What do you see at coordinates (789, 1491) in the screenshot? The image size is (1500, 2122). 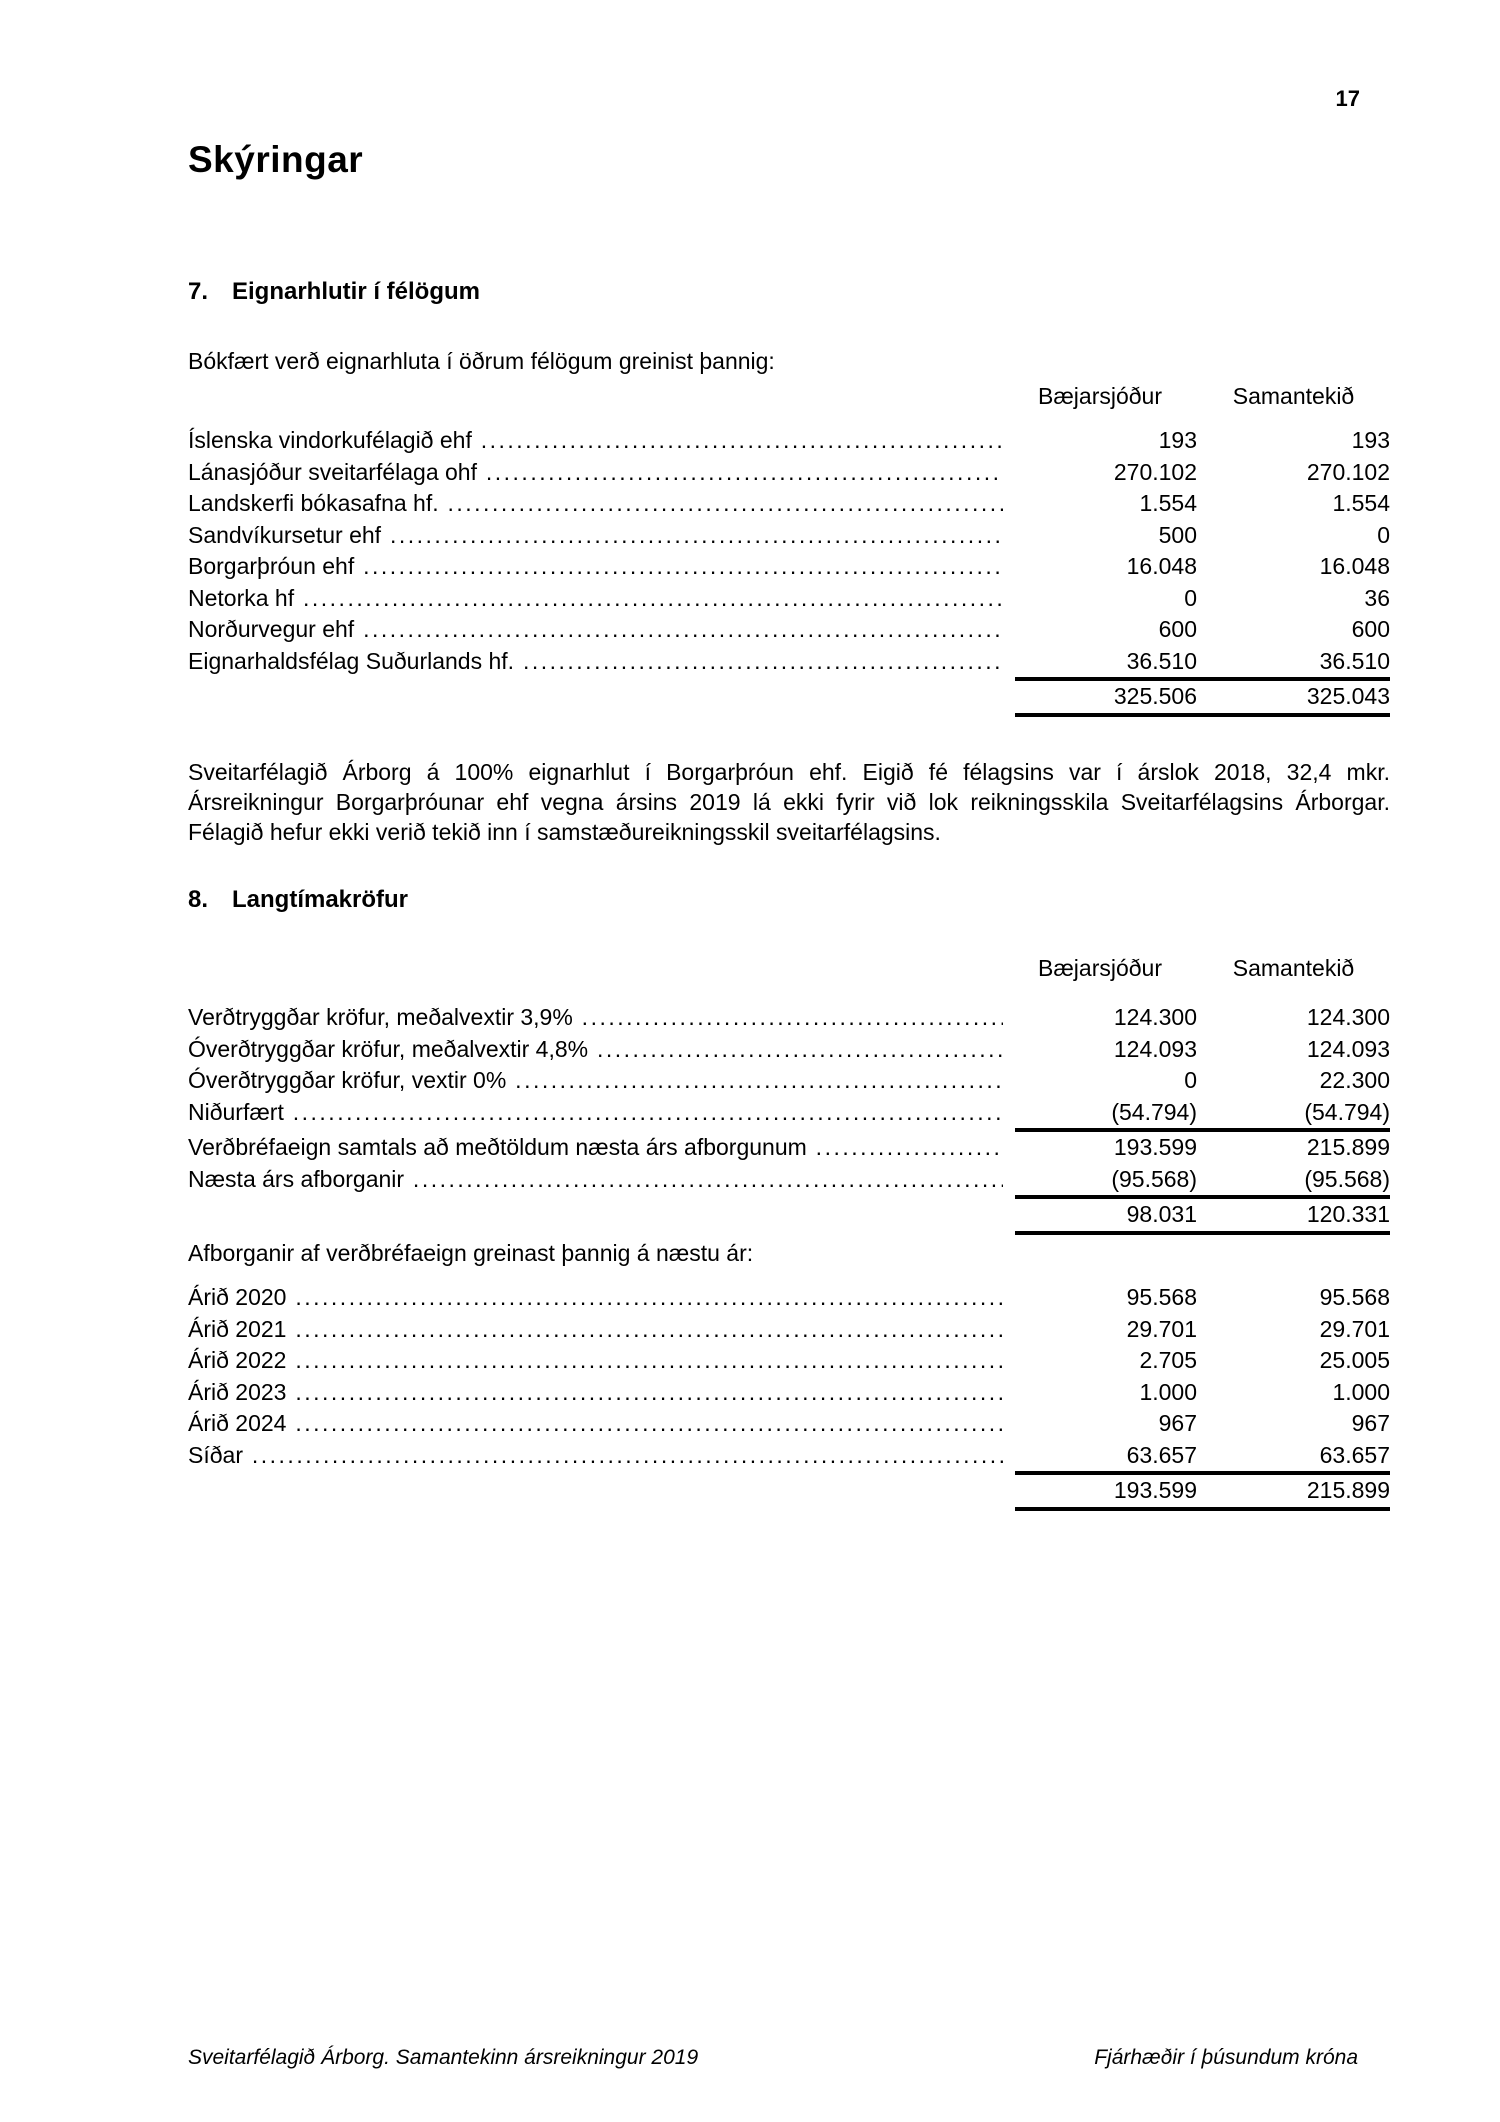 I see `total-row: 193.599 215.899` at bounding box center [789, 1491].